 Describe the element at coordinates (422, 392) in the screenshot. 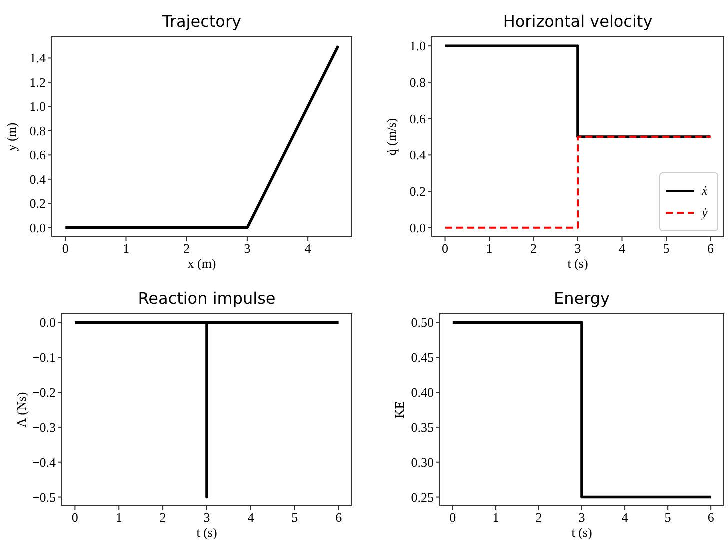

I see `y-tick-label: 0.40` at that location.